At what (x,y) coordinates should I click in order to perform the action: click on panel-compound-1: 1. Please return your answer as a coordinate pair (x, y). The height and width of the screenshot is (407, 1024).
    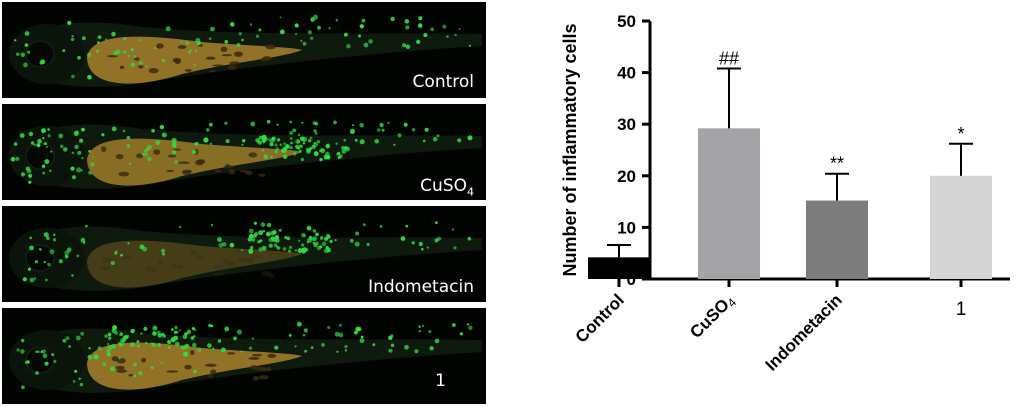
    Looking at the image, I should click on (244, 356).